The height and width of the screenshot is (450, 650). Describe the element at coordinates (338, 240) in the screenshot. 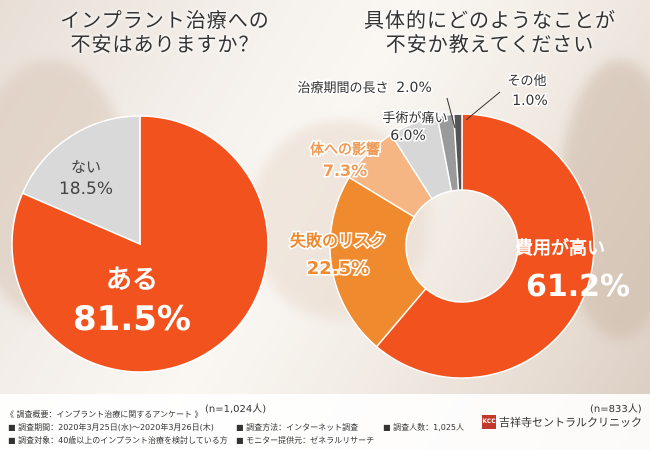

I see `right-label-risk: 失敗のリスク` at that location.